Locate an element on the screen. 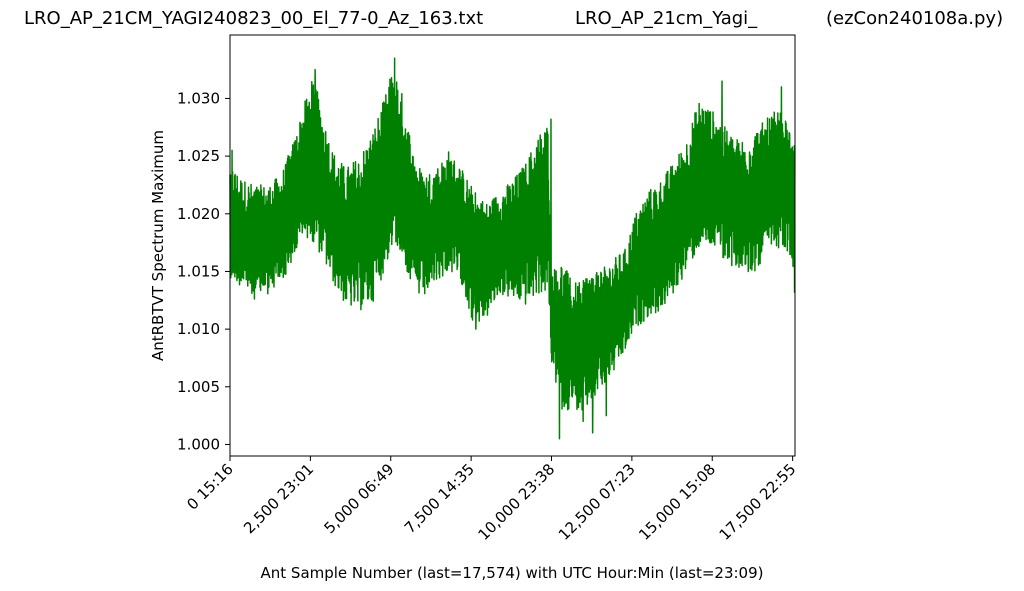 The height and width of the screenshot is (591, 1024). y-tick-label: 1.030 is located at coordinates (198, 98).